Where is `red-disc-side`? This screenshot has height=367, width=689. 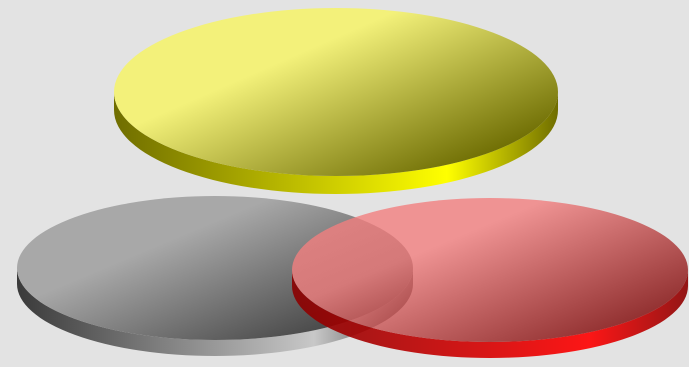 red-disc-side is located at coordinates (490, 314).